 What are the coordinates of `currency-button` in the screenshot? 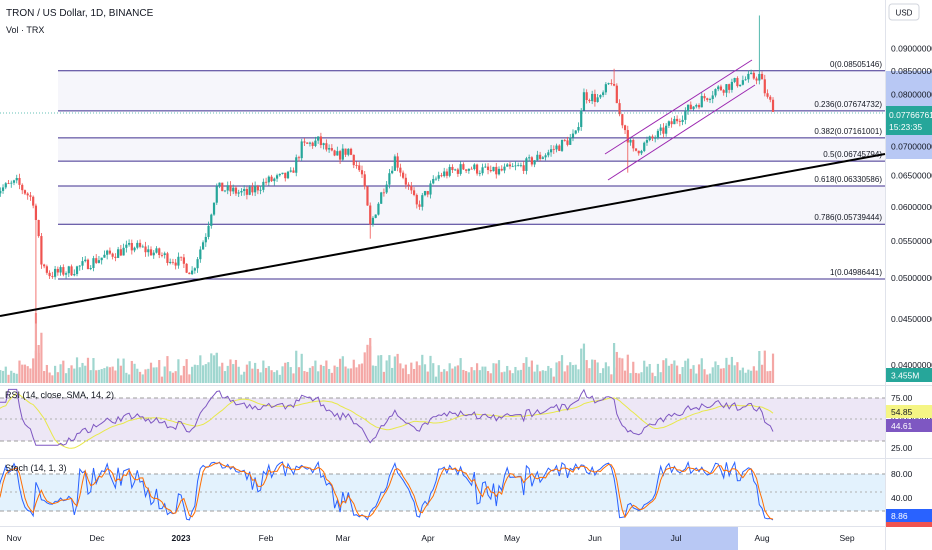 It's located at (904, 12).